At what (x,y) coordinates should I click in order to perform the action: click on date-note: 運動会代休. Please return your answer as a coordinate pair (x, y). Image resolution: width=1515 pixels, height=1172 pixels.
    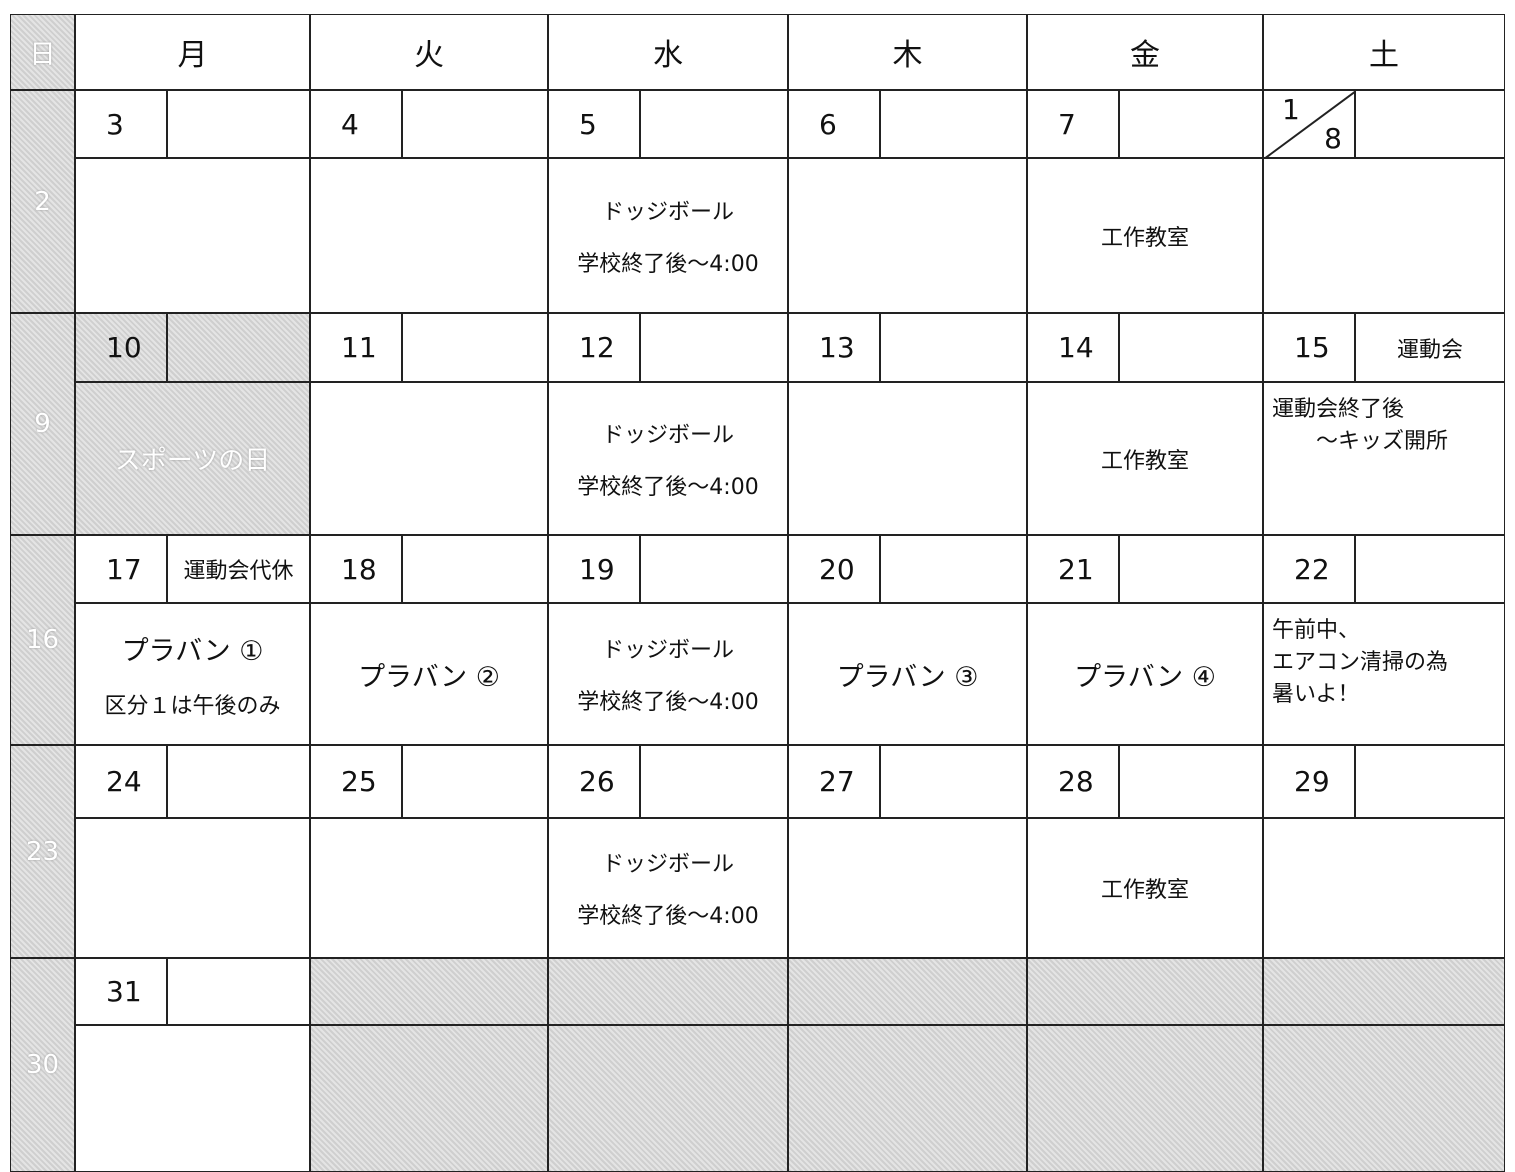
    Looking at the image, I should click on (238, 571).